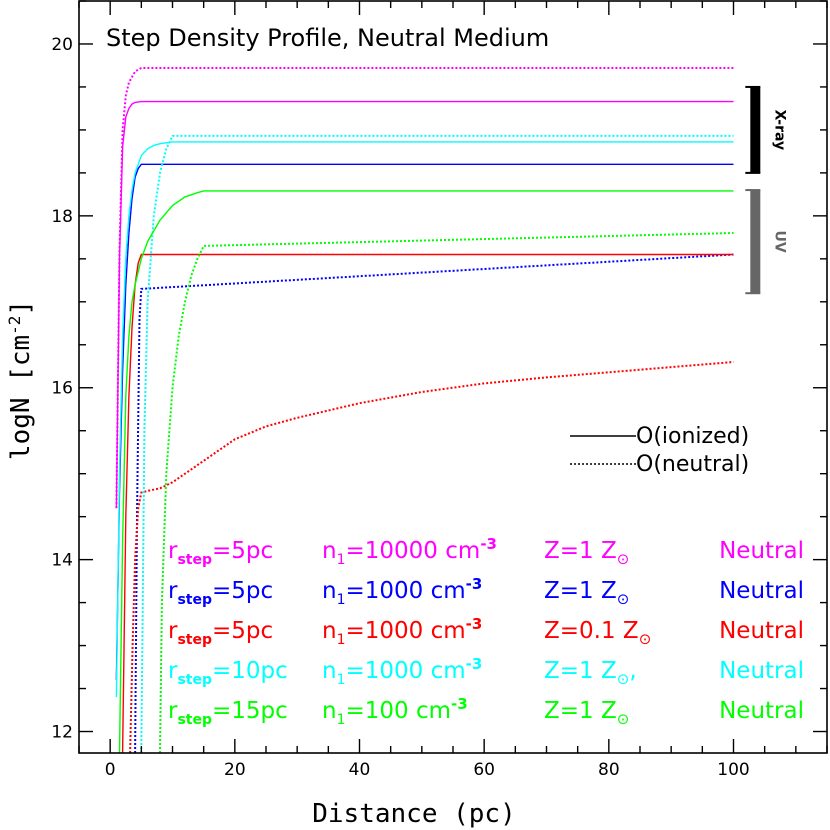  I want to click on y-axis-title-exp: -2, so click(14, 325).